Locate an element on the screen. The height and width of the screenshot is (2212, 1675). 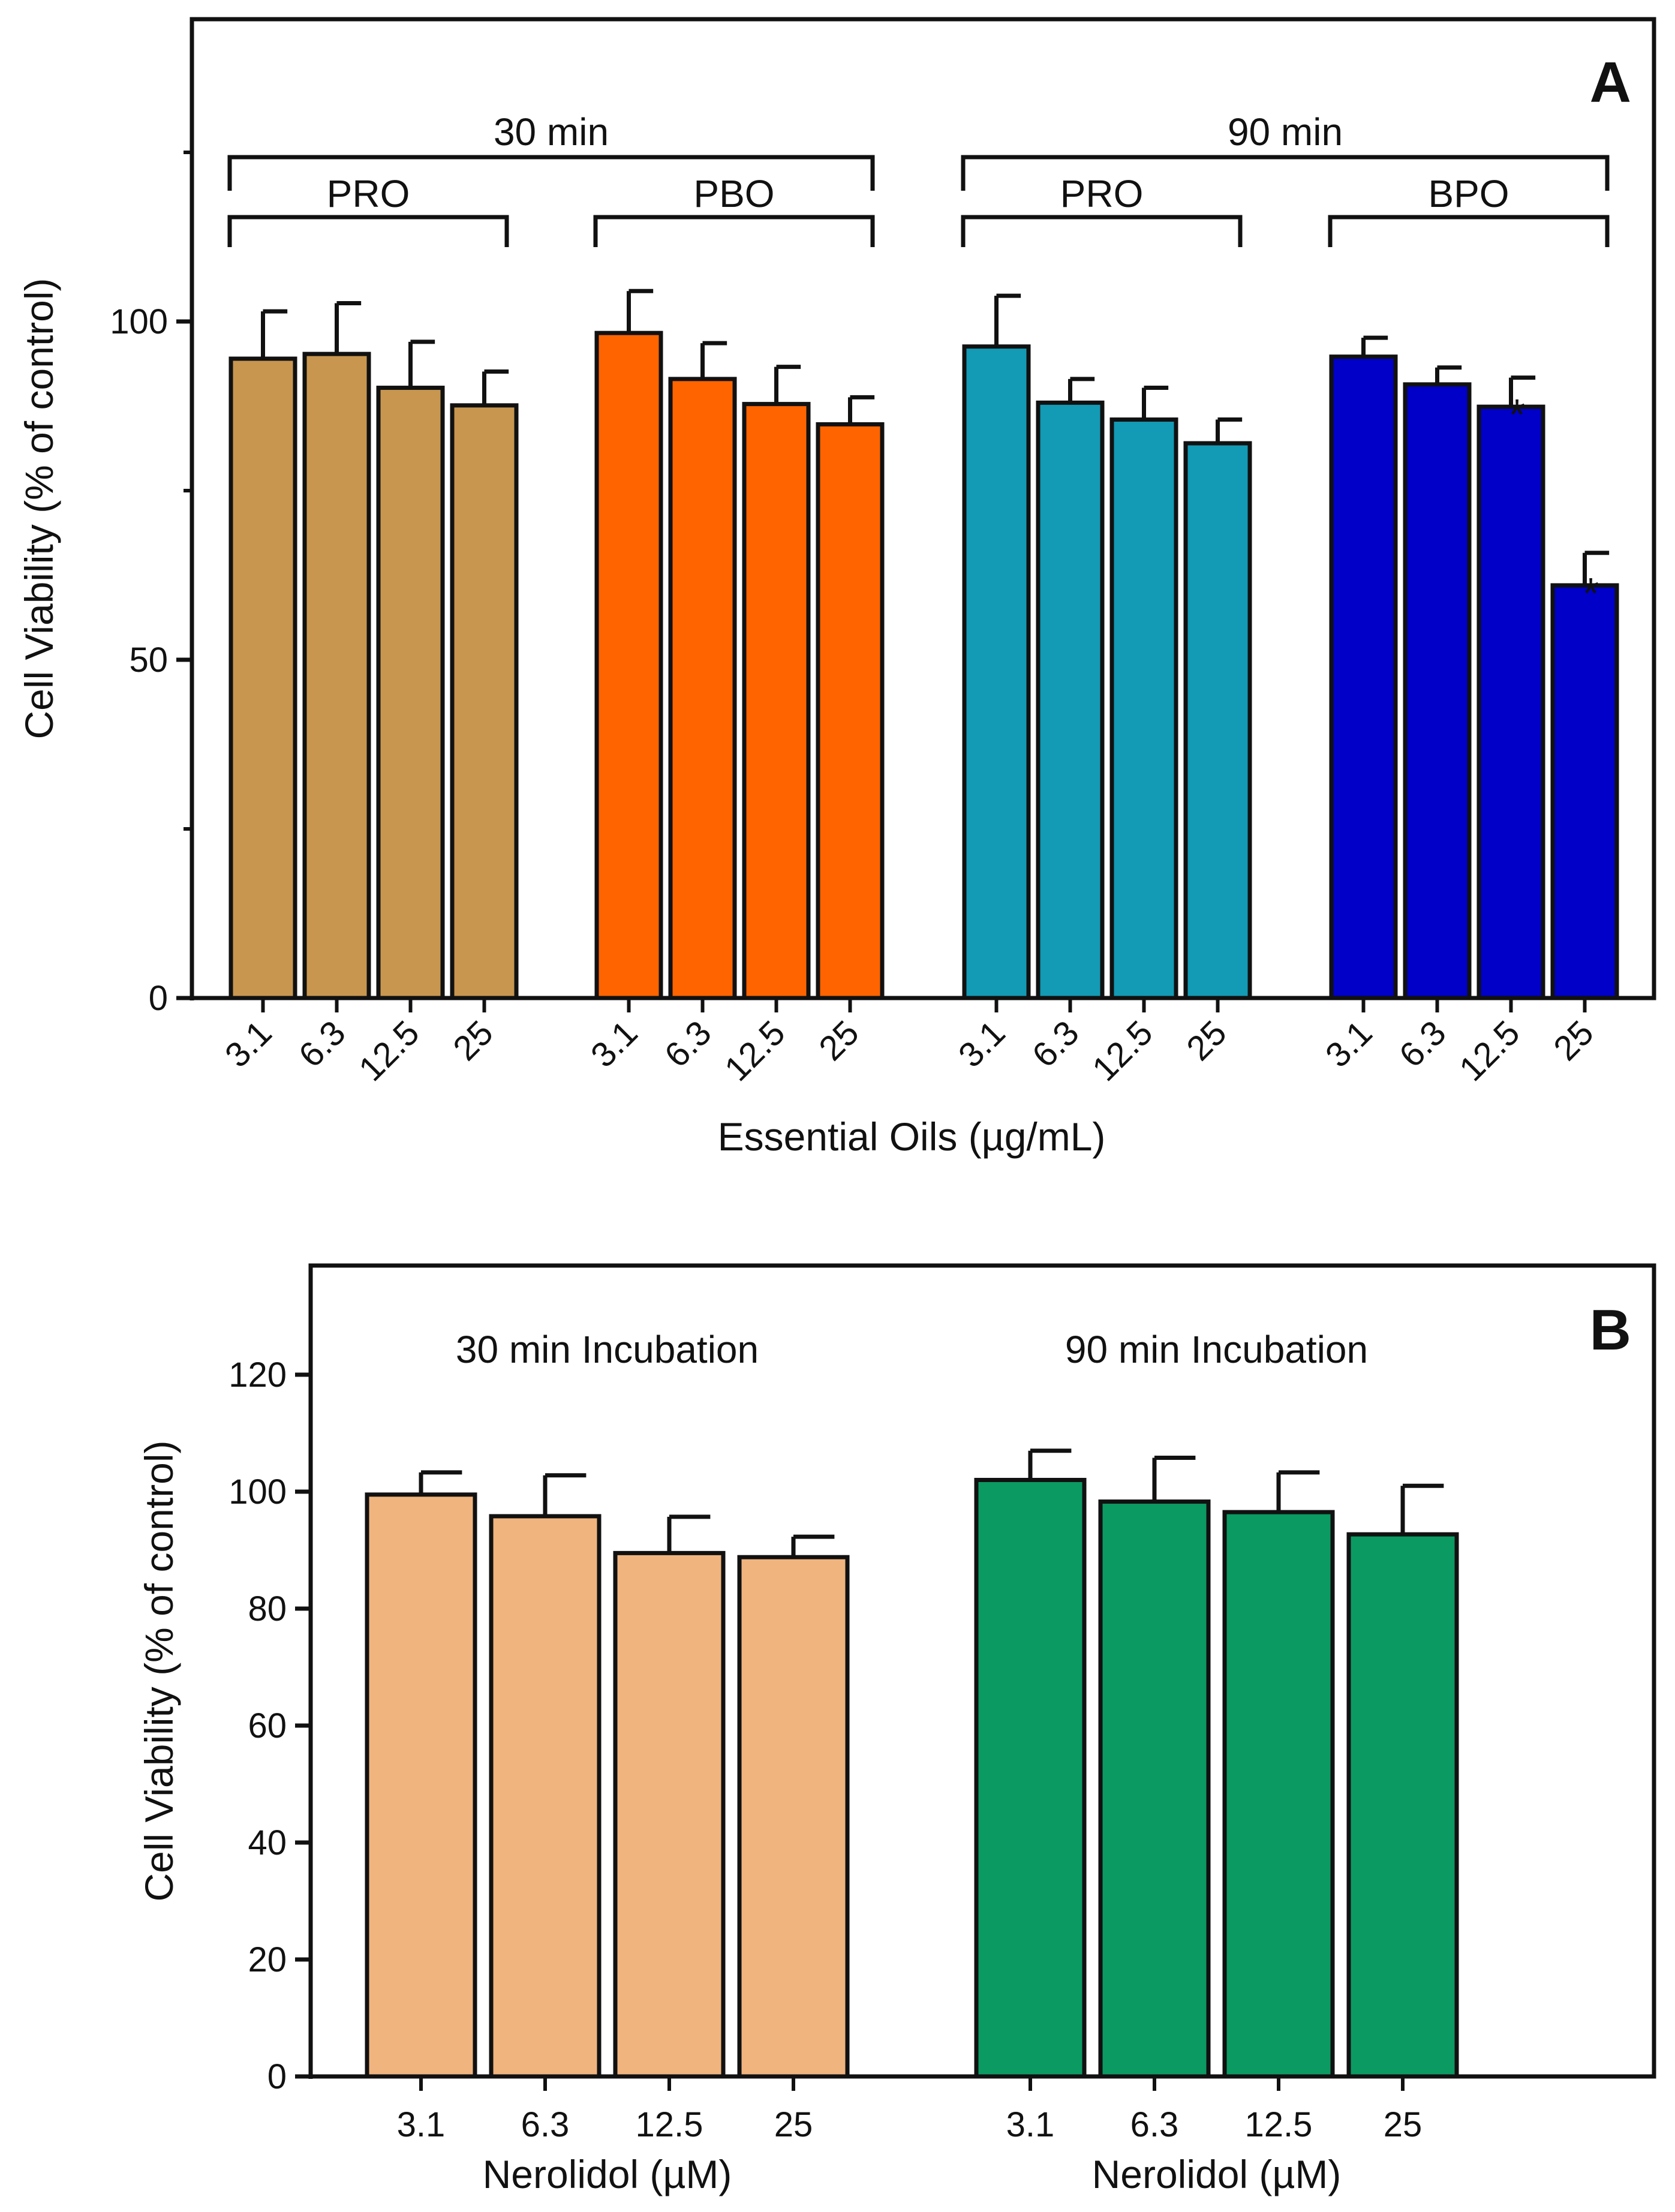
panel-a-y-tick-label: 100 is located at coordinates (139, 321).